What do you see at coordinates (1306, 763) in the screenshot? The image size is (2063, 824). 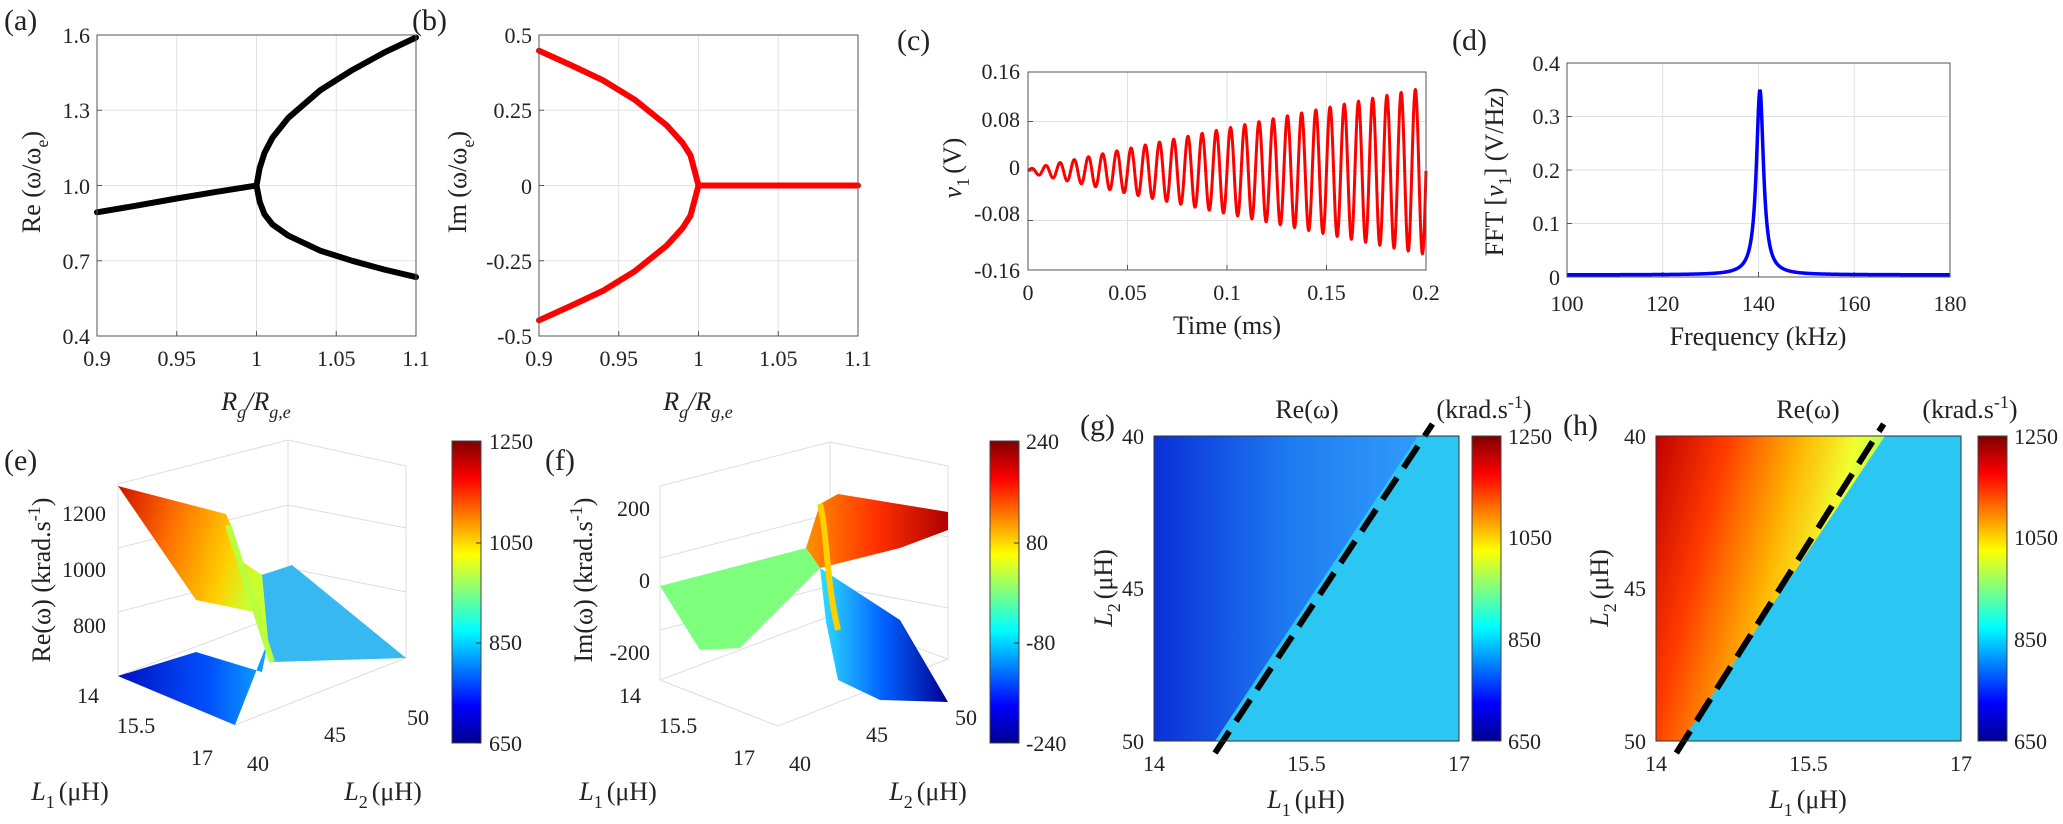 I see `g-xtick-1: 15.5` at bounding box center [1306, 763].